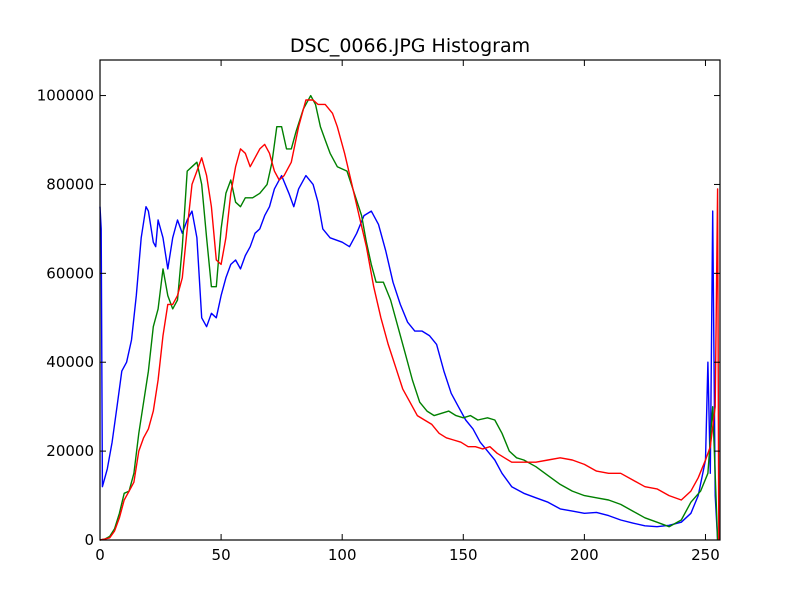 The width and height of the screenshot is (800, 600). Describe the element at coordinates (100, 555) in the screenshot. I see `x-tick-label: 0` at that location.